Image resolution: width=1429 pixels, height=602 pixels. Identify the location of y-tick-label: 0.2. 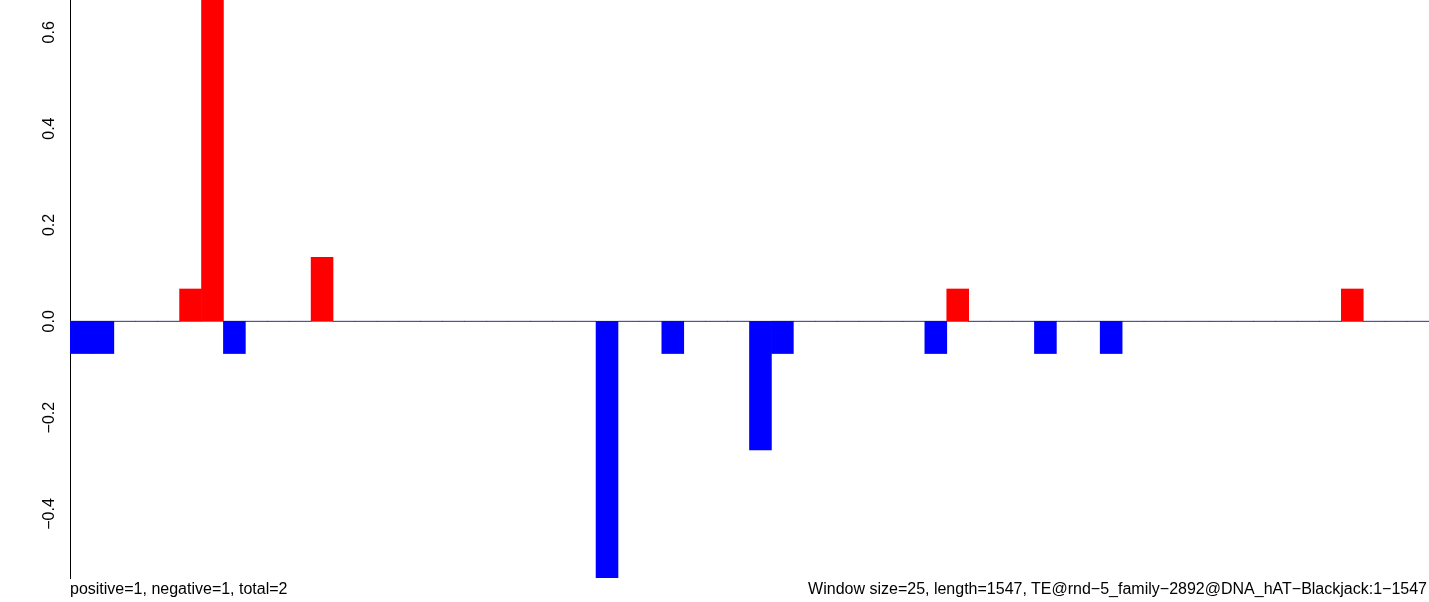
(49, 225).